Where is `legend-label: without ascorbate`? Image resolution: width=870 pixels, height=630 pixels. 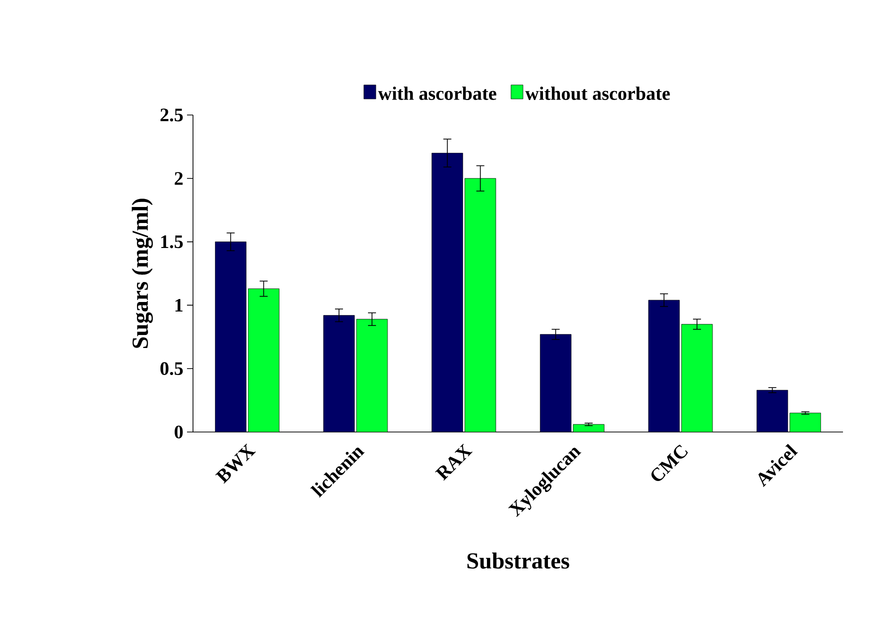
legend-label: without ascorbate is located at coordinates (597, 93).